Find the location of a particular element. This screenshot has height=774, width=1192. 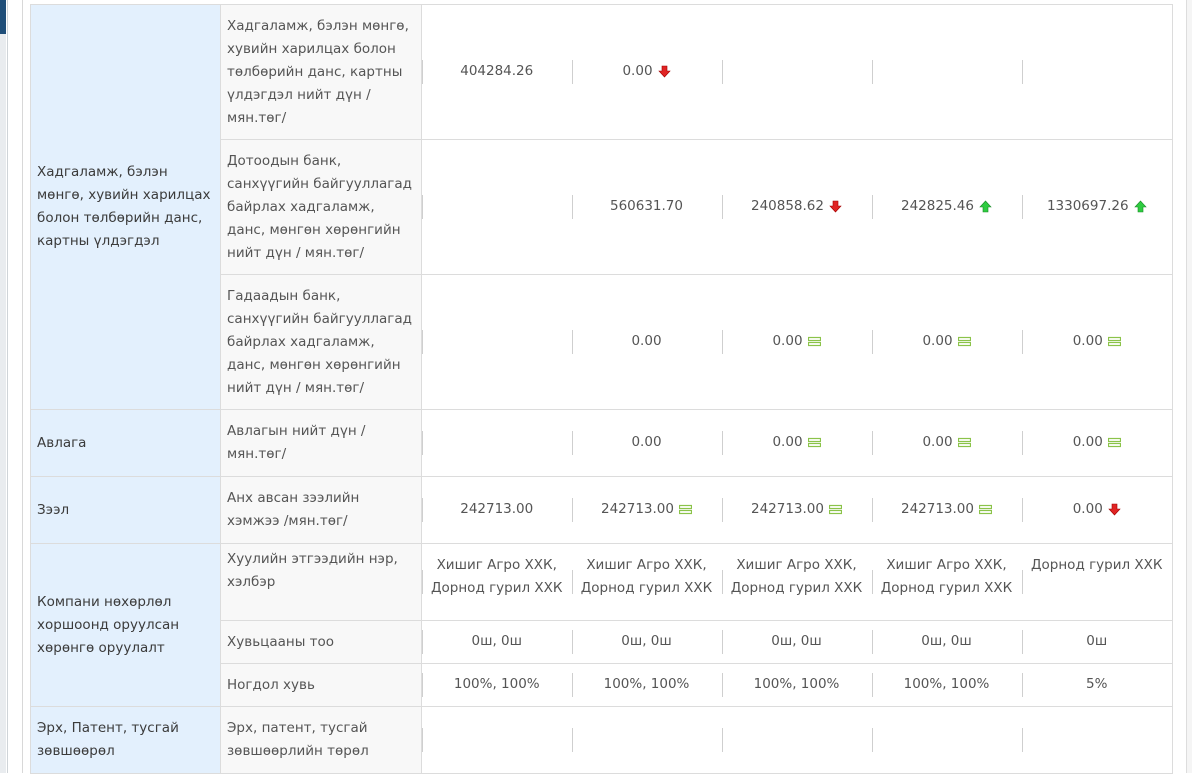

value-cell: 560631.70 is located at coordinates (646, 207).